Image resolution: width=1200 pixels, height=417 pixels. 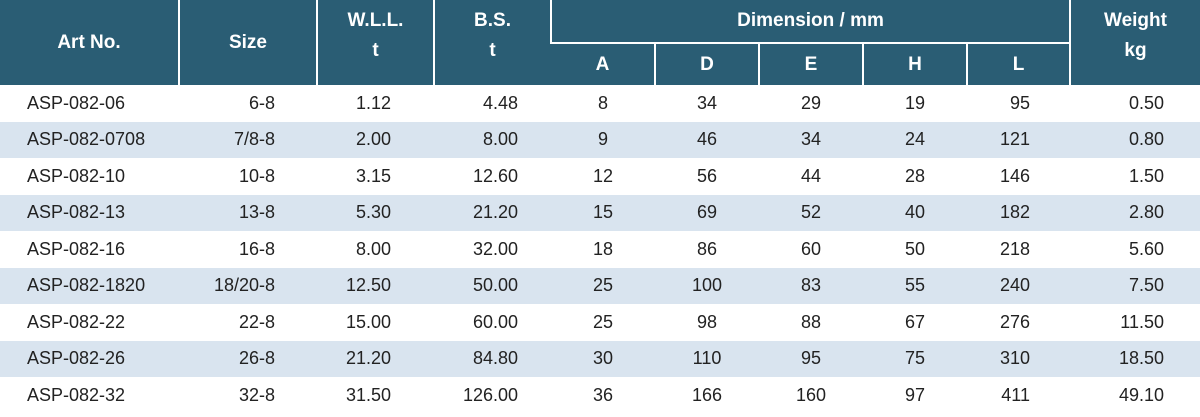 What do you see at coordinates (89, 139) in the screenshot?
I see `cell-art-no: ASP-082-0708` at bounding box center [89, 139].